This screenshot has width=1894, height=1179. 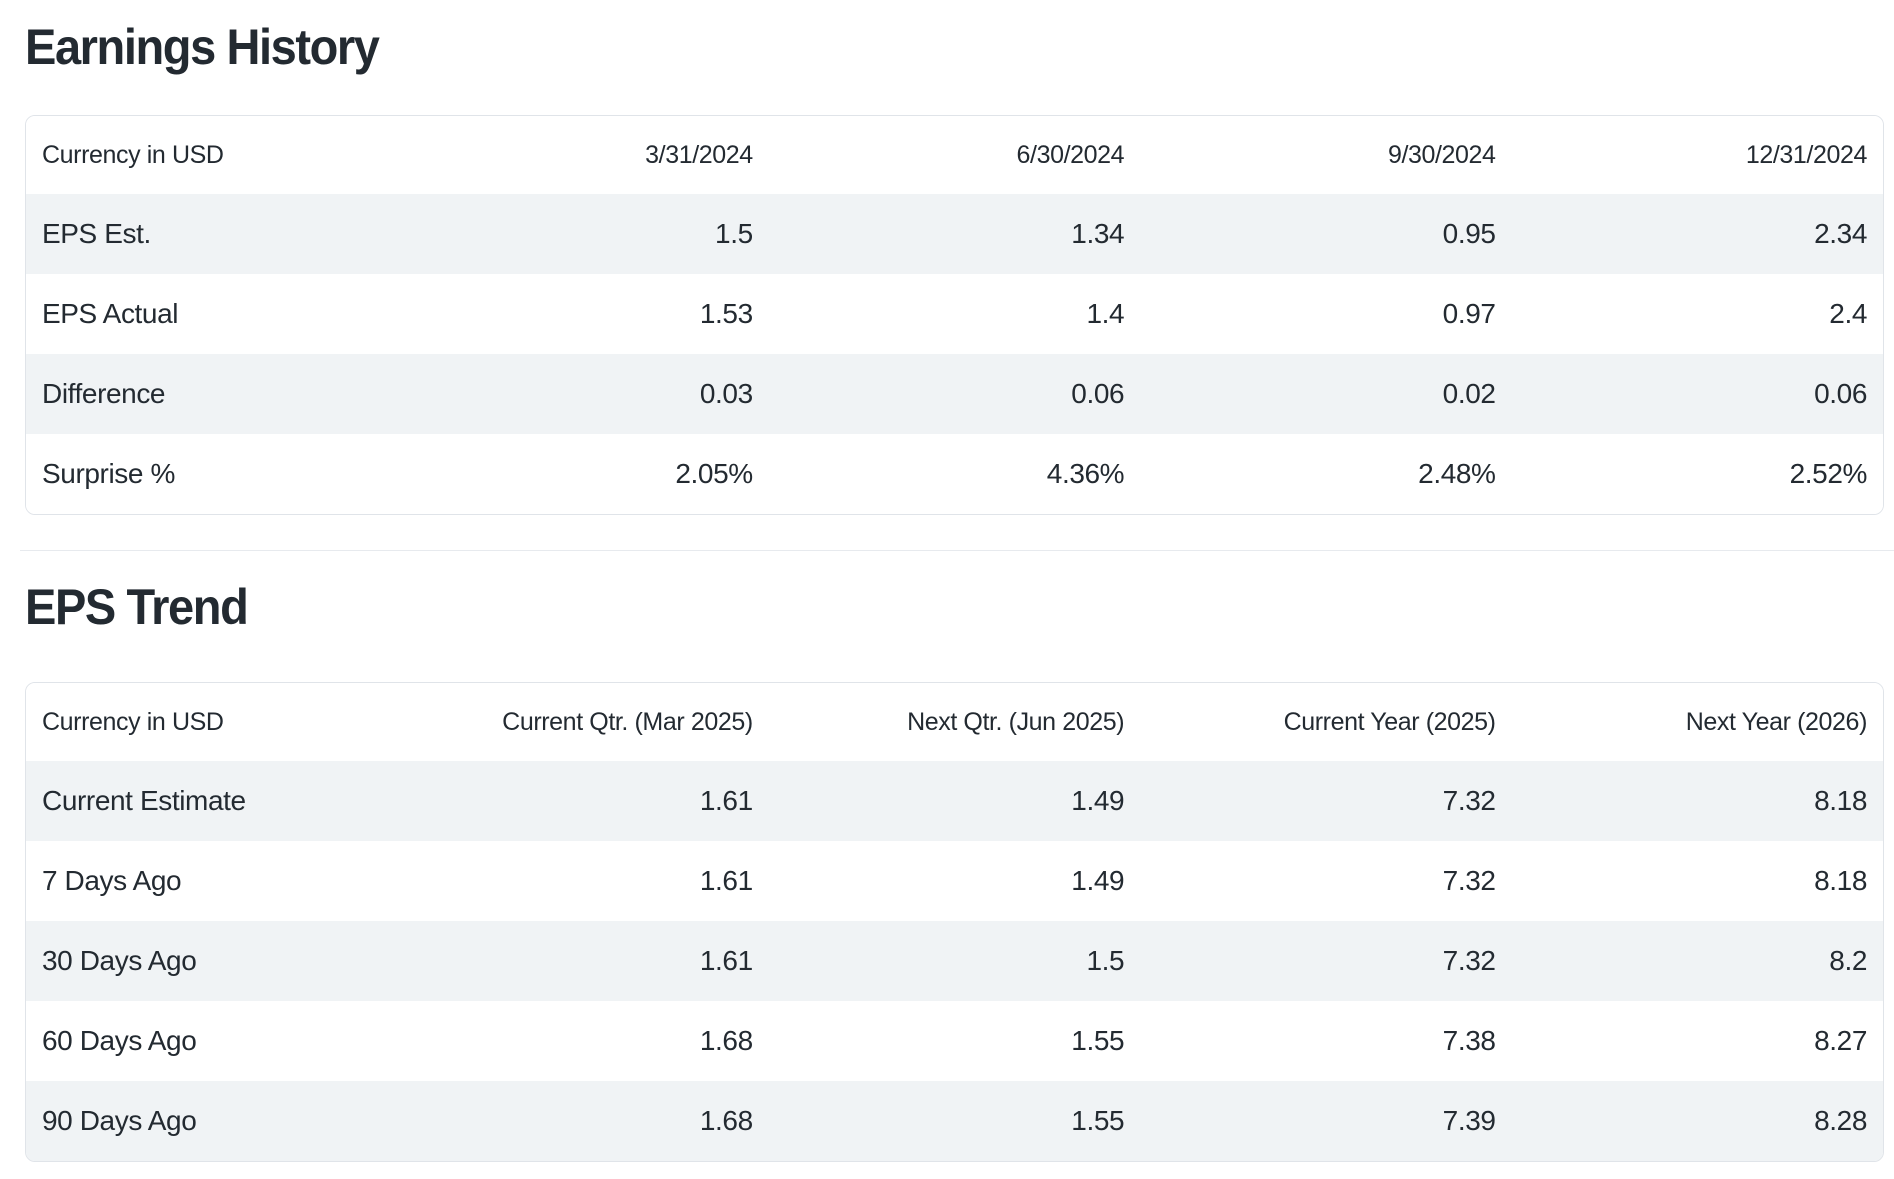 I want to click on cell-value: 7.39, so click(x=1469, y=1120).